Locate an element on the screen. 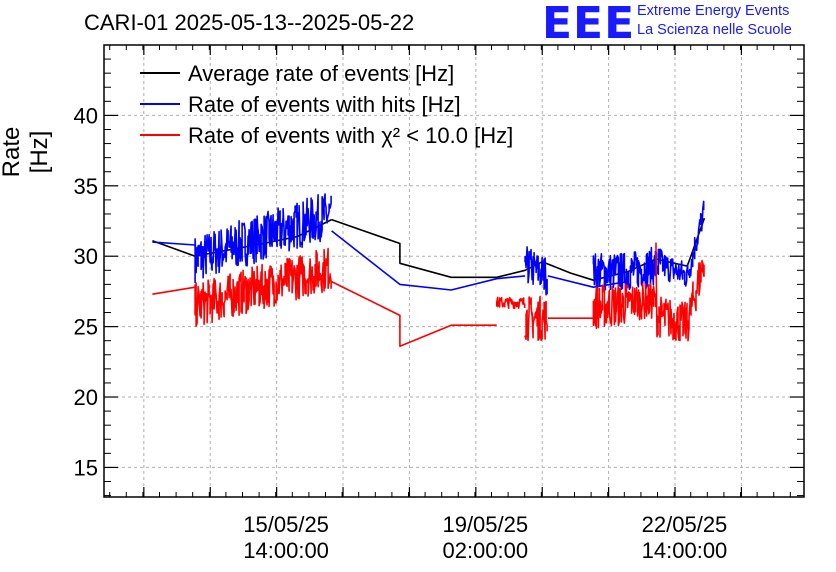 Image resolution: width=836 pixels, height=572 pixels. y-tick-label: 15 is located at coordinates (86, 467).